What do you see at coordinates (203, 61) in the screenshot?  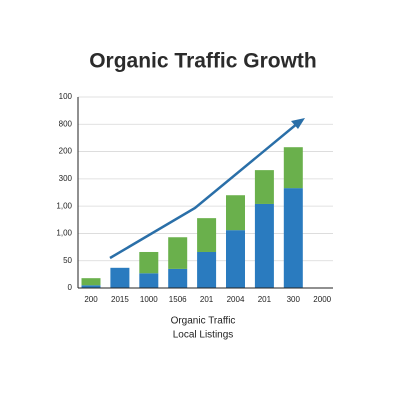 I see `chart-title: Organic Traffic Growth` at bounding box center [203, 61].